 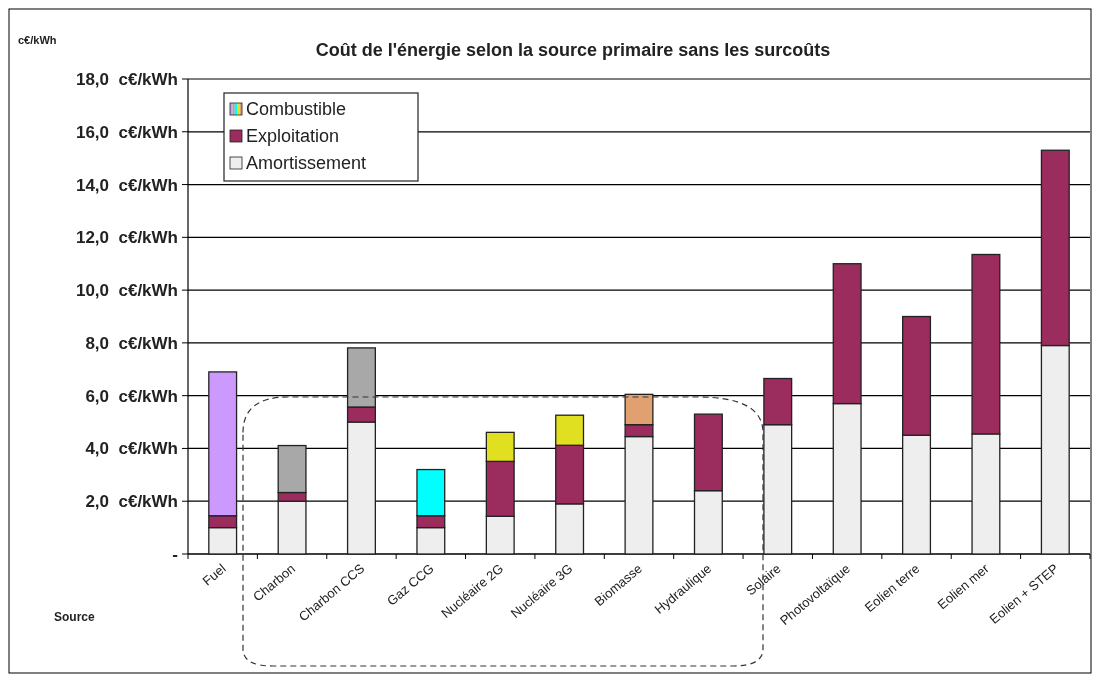 What do you see at coordinates (175, 554) in the screenshot?
I see `y-tick-label: -` at bounding box center [175, 554].